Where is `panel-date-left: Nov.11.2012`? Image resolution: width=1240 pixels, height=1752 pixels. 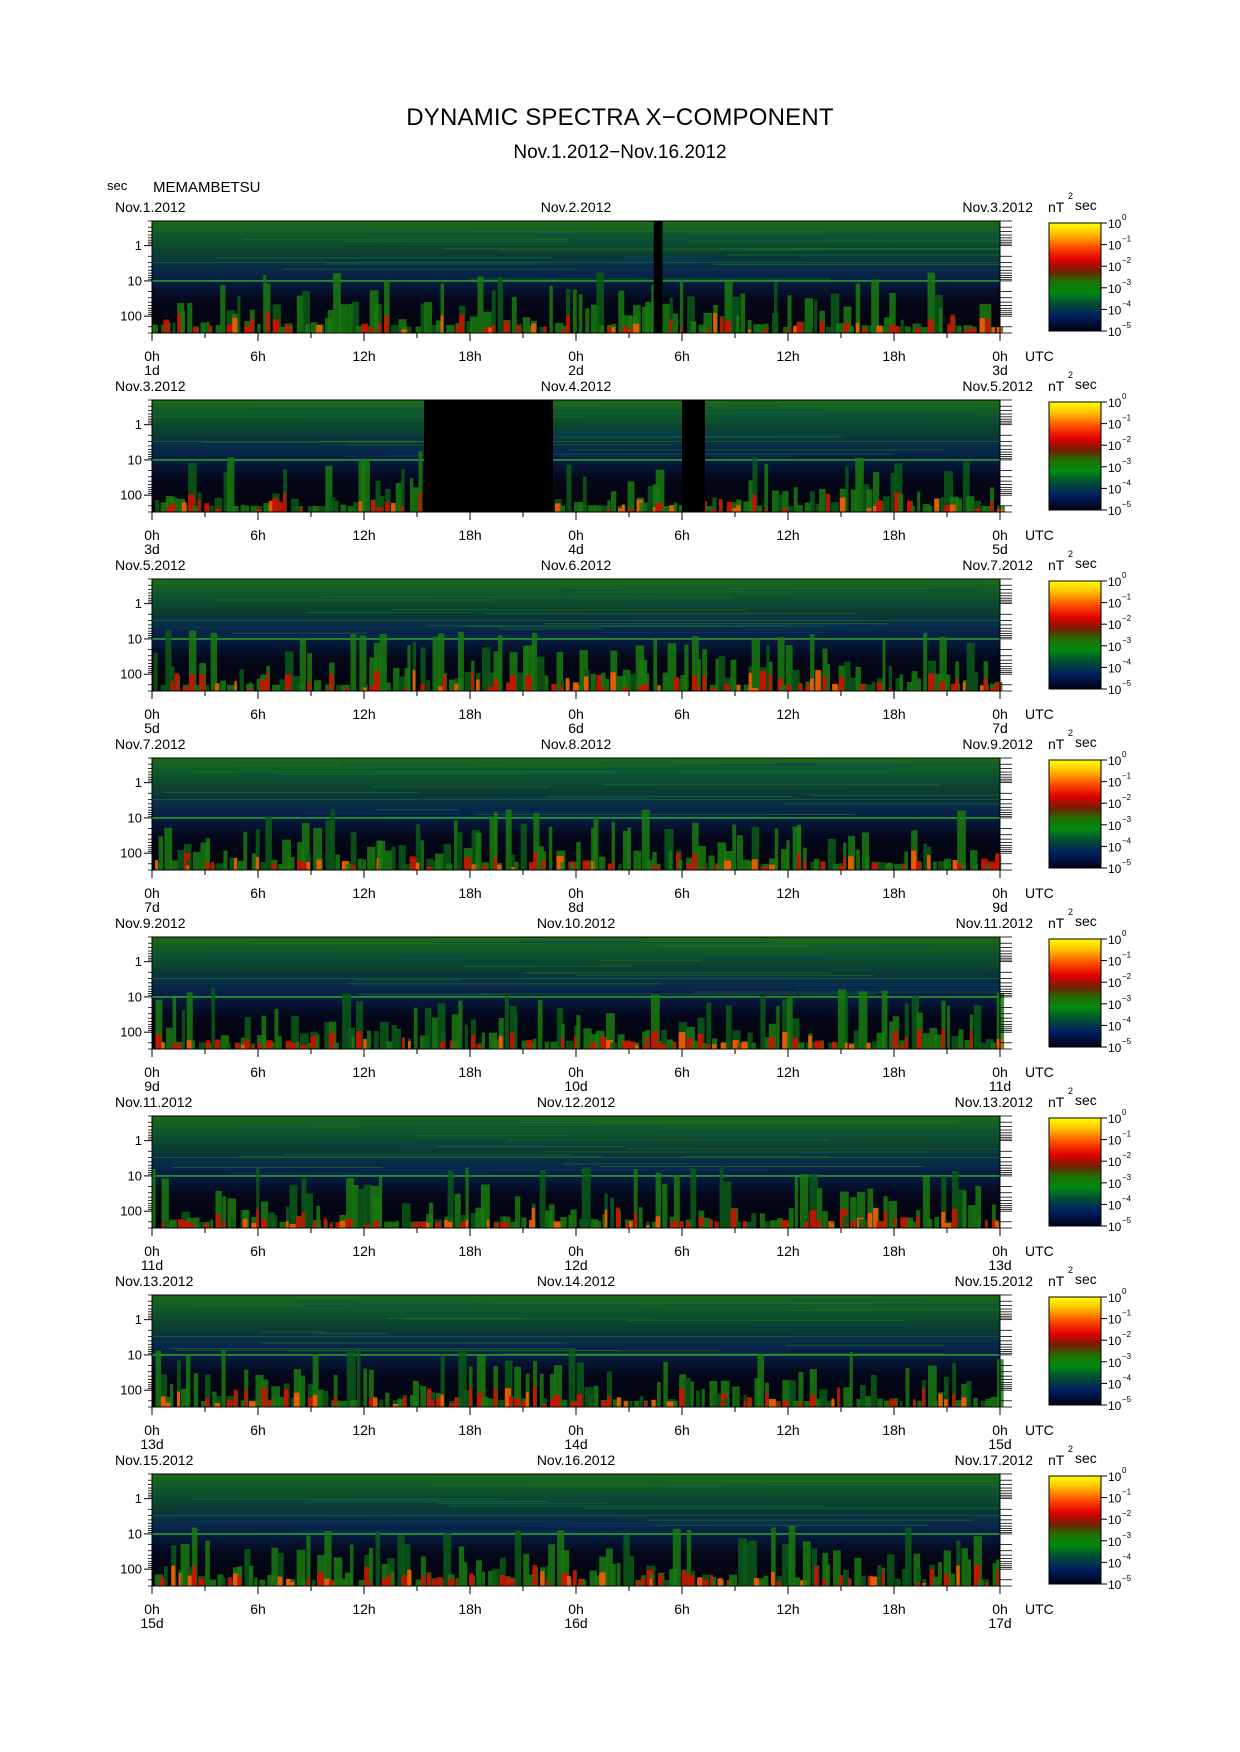 panel-date-left: Nov.11.2012 is located at coordinates (154, 1102).